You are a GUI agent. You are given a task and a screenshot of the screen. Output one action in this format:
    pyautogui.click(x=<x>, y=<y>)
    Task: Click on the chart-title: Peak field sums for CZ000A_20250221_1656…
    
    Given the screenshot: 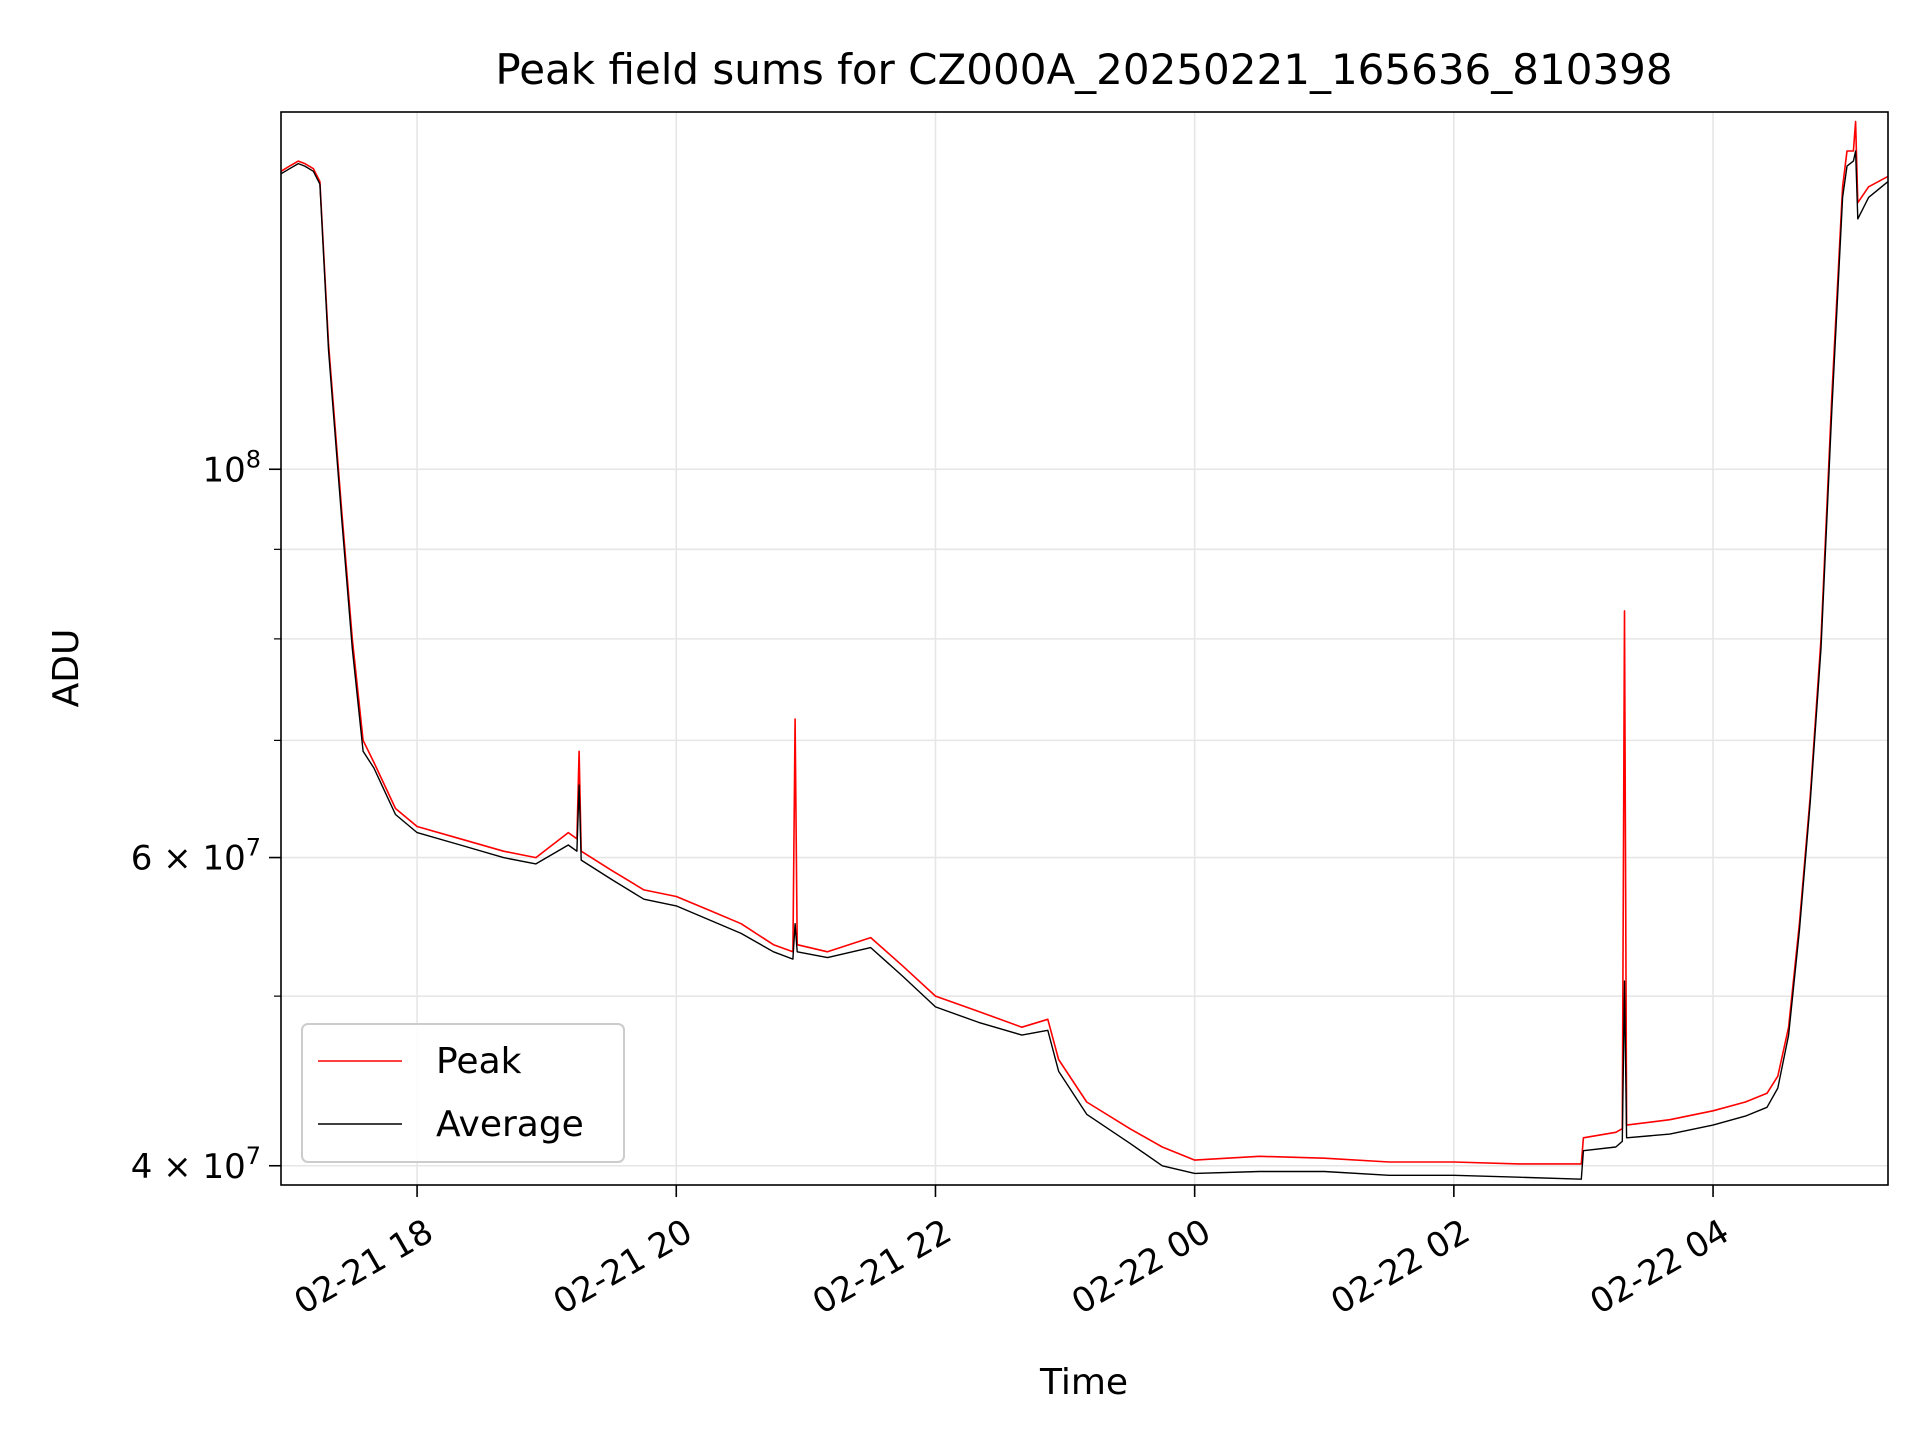 What is the action you would take?
    pyautogui.click(x=1083, y=69)
    